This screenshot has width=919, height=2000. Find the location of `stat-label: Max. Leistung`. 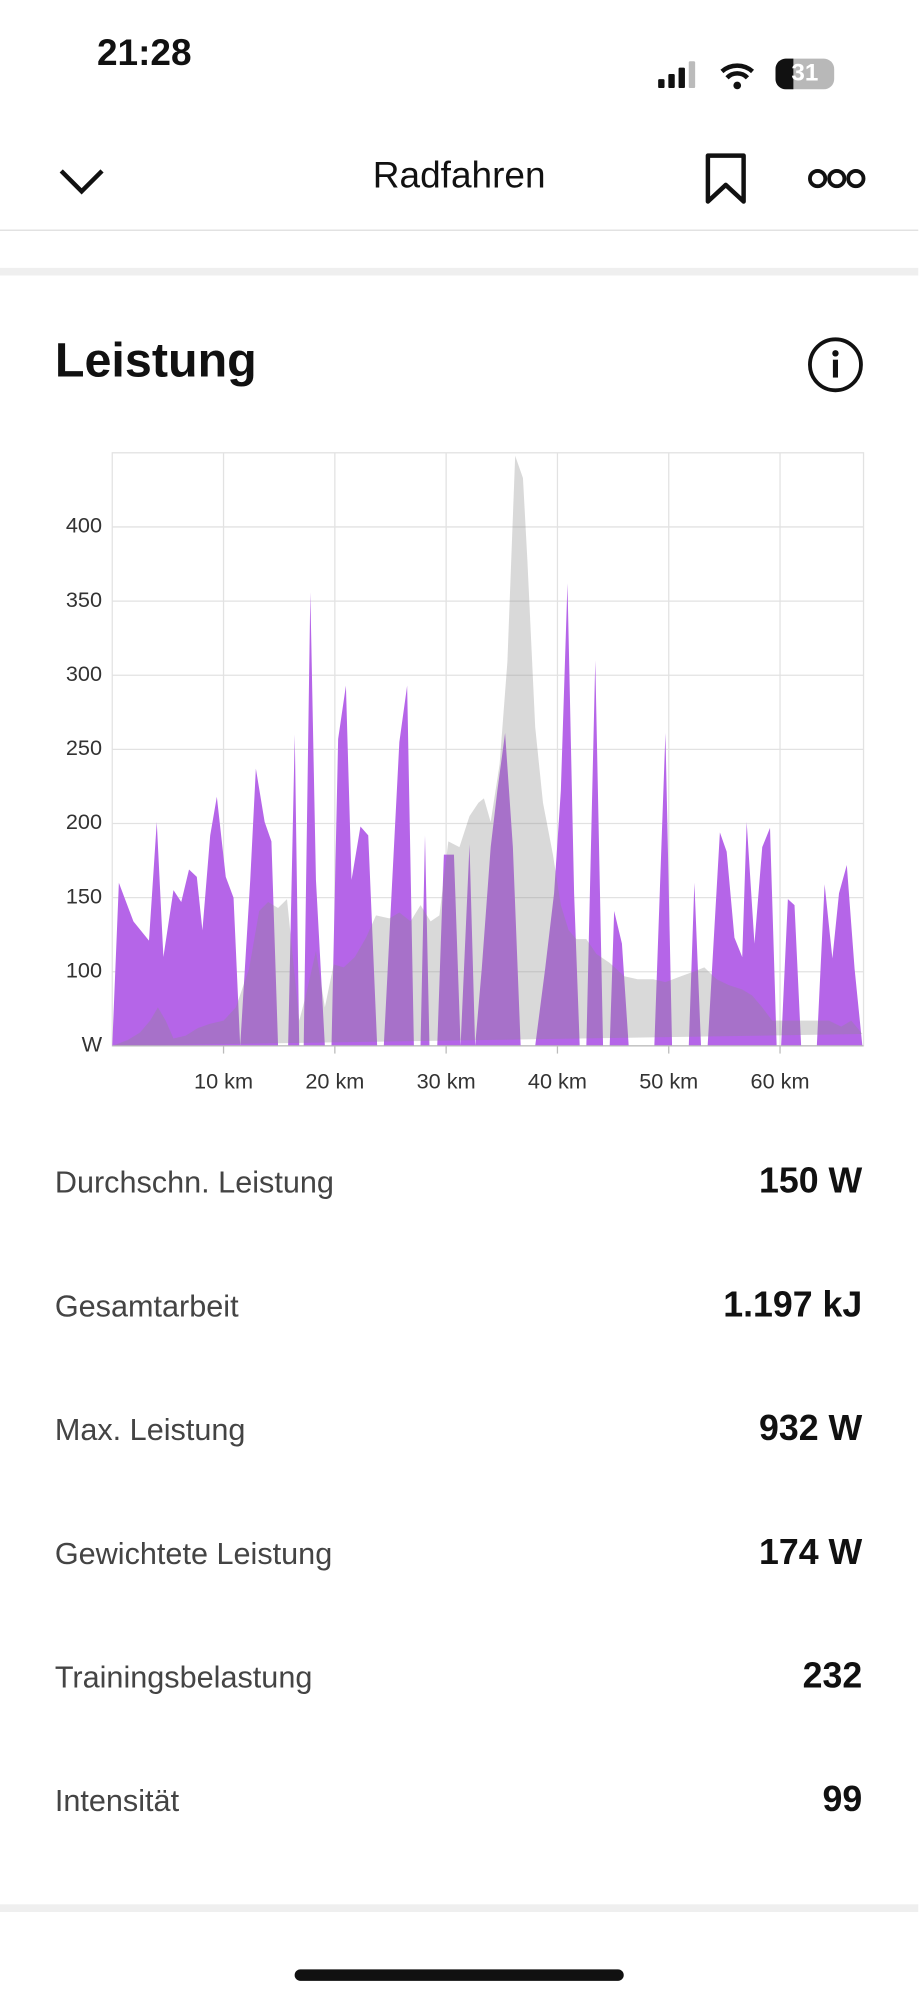

stat-label: Max. Leistung is located at coordinates (150, 1430).